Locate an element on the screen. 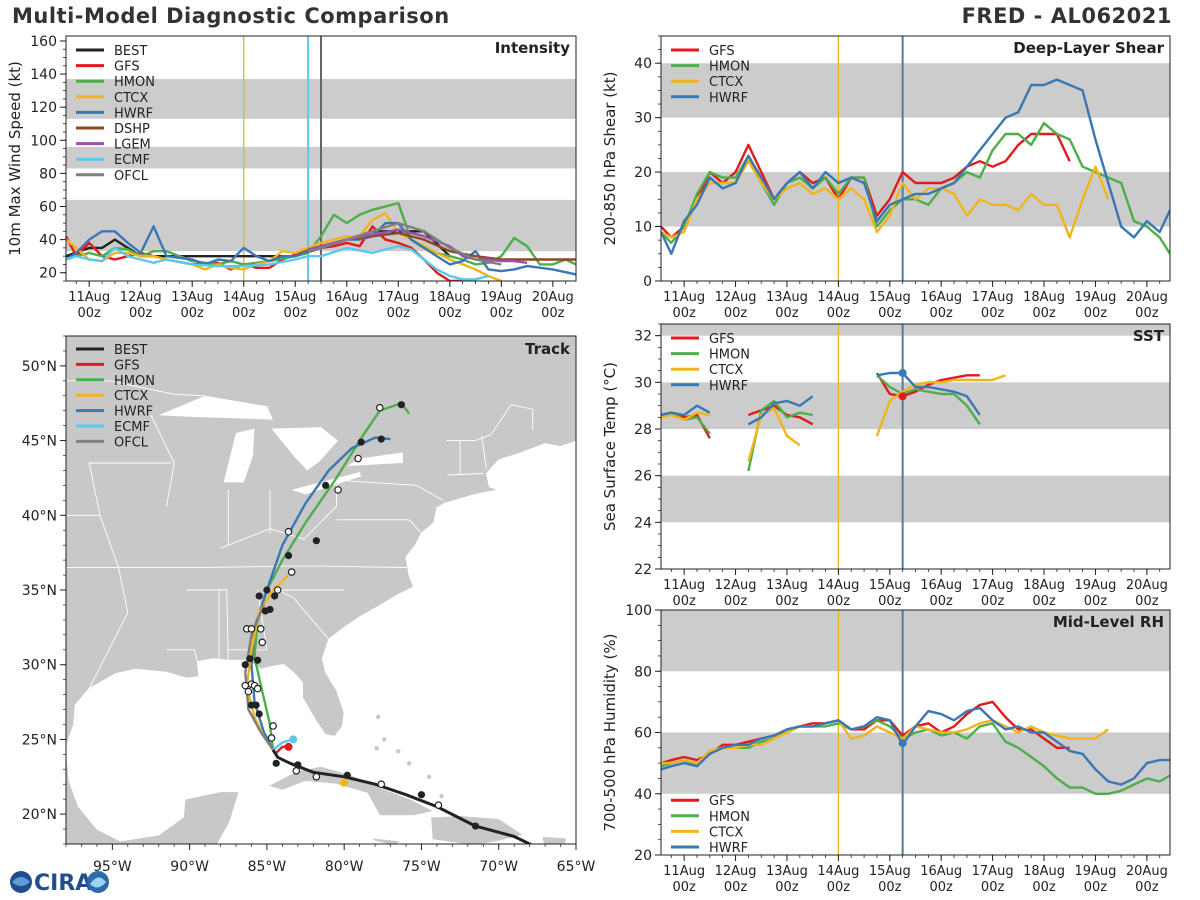 This screenshot has width=1200, height=900. y-tick-label: 24 is located at coordinates (643, 523).